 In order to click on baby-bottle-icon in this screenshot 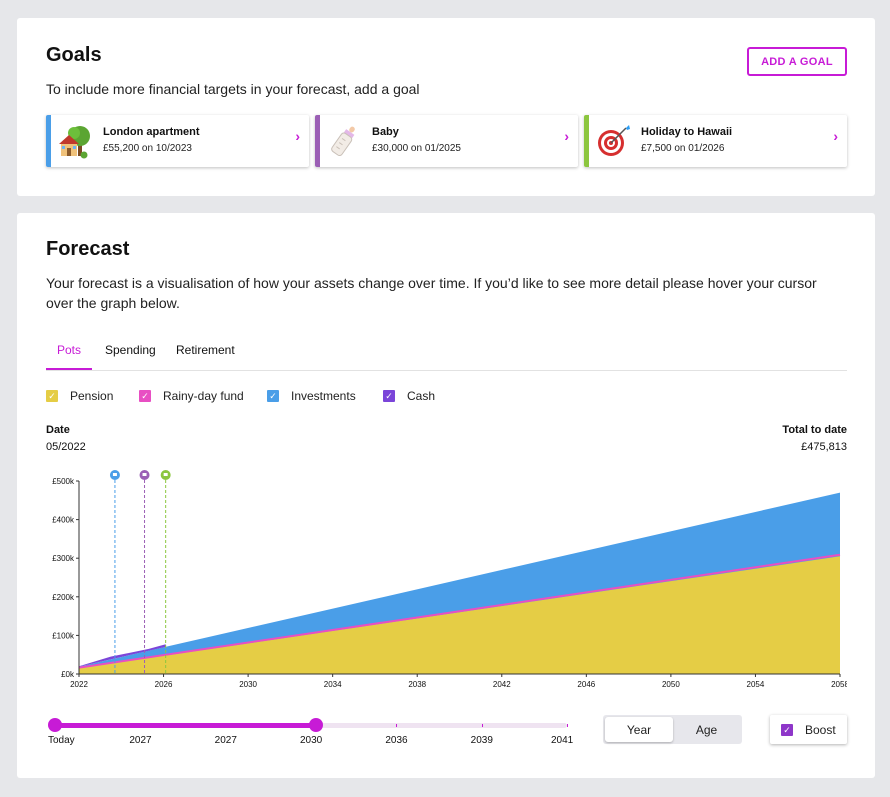, I will do `click(343, 141)`.